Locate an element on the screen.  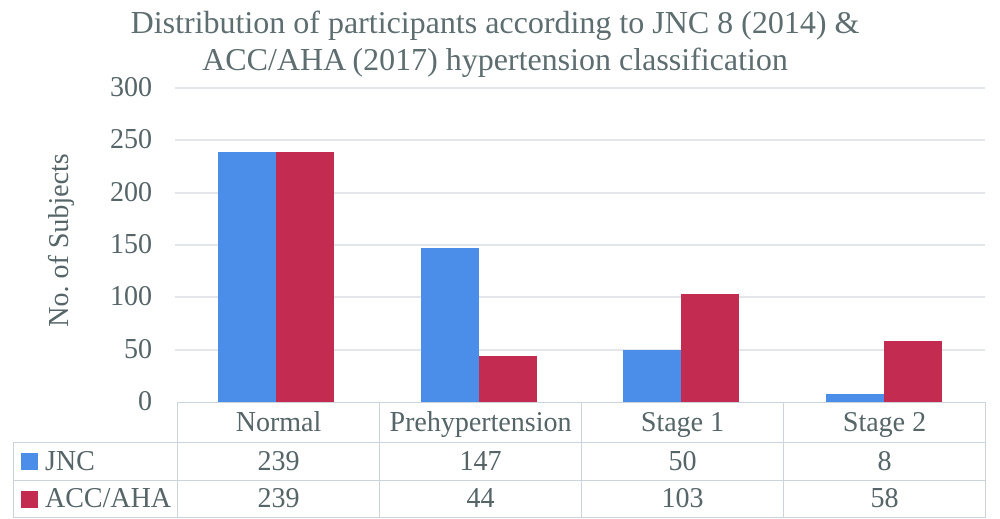
bar-jnc-normal is located at coordinates (247, 277).